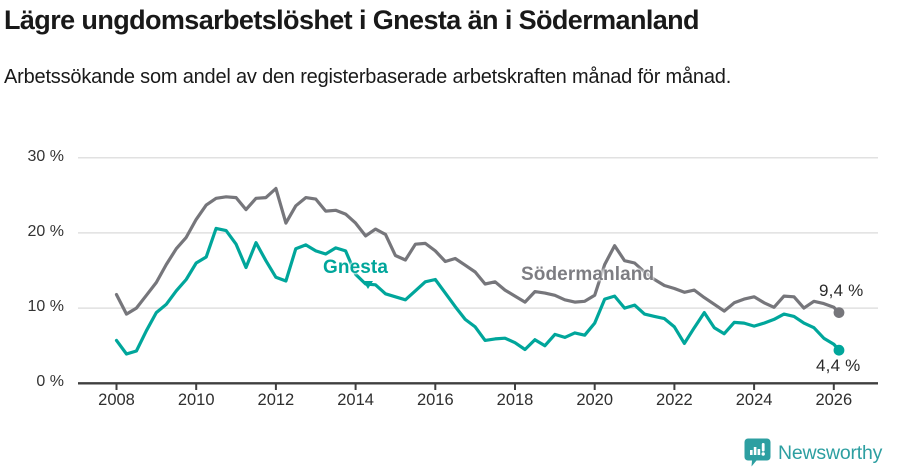 The width and height of the screenshot is (900, 474). Describe the element at coordinates (45, 307) in the screenshot. I see `y-axis-label: 10 %` at that location.